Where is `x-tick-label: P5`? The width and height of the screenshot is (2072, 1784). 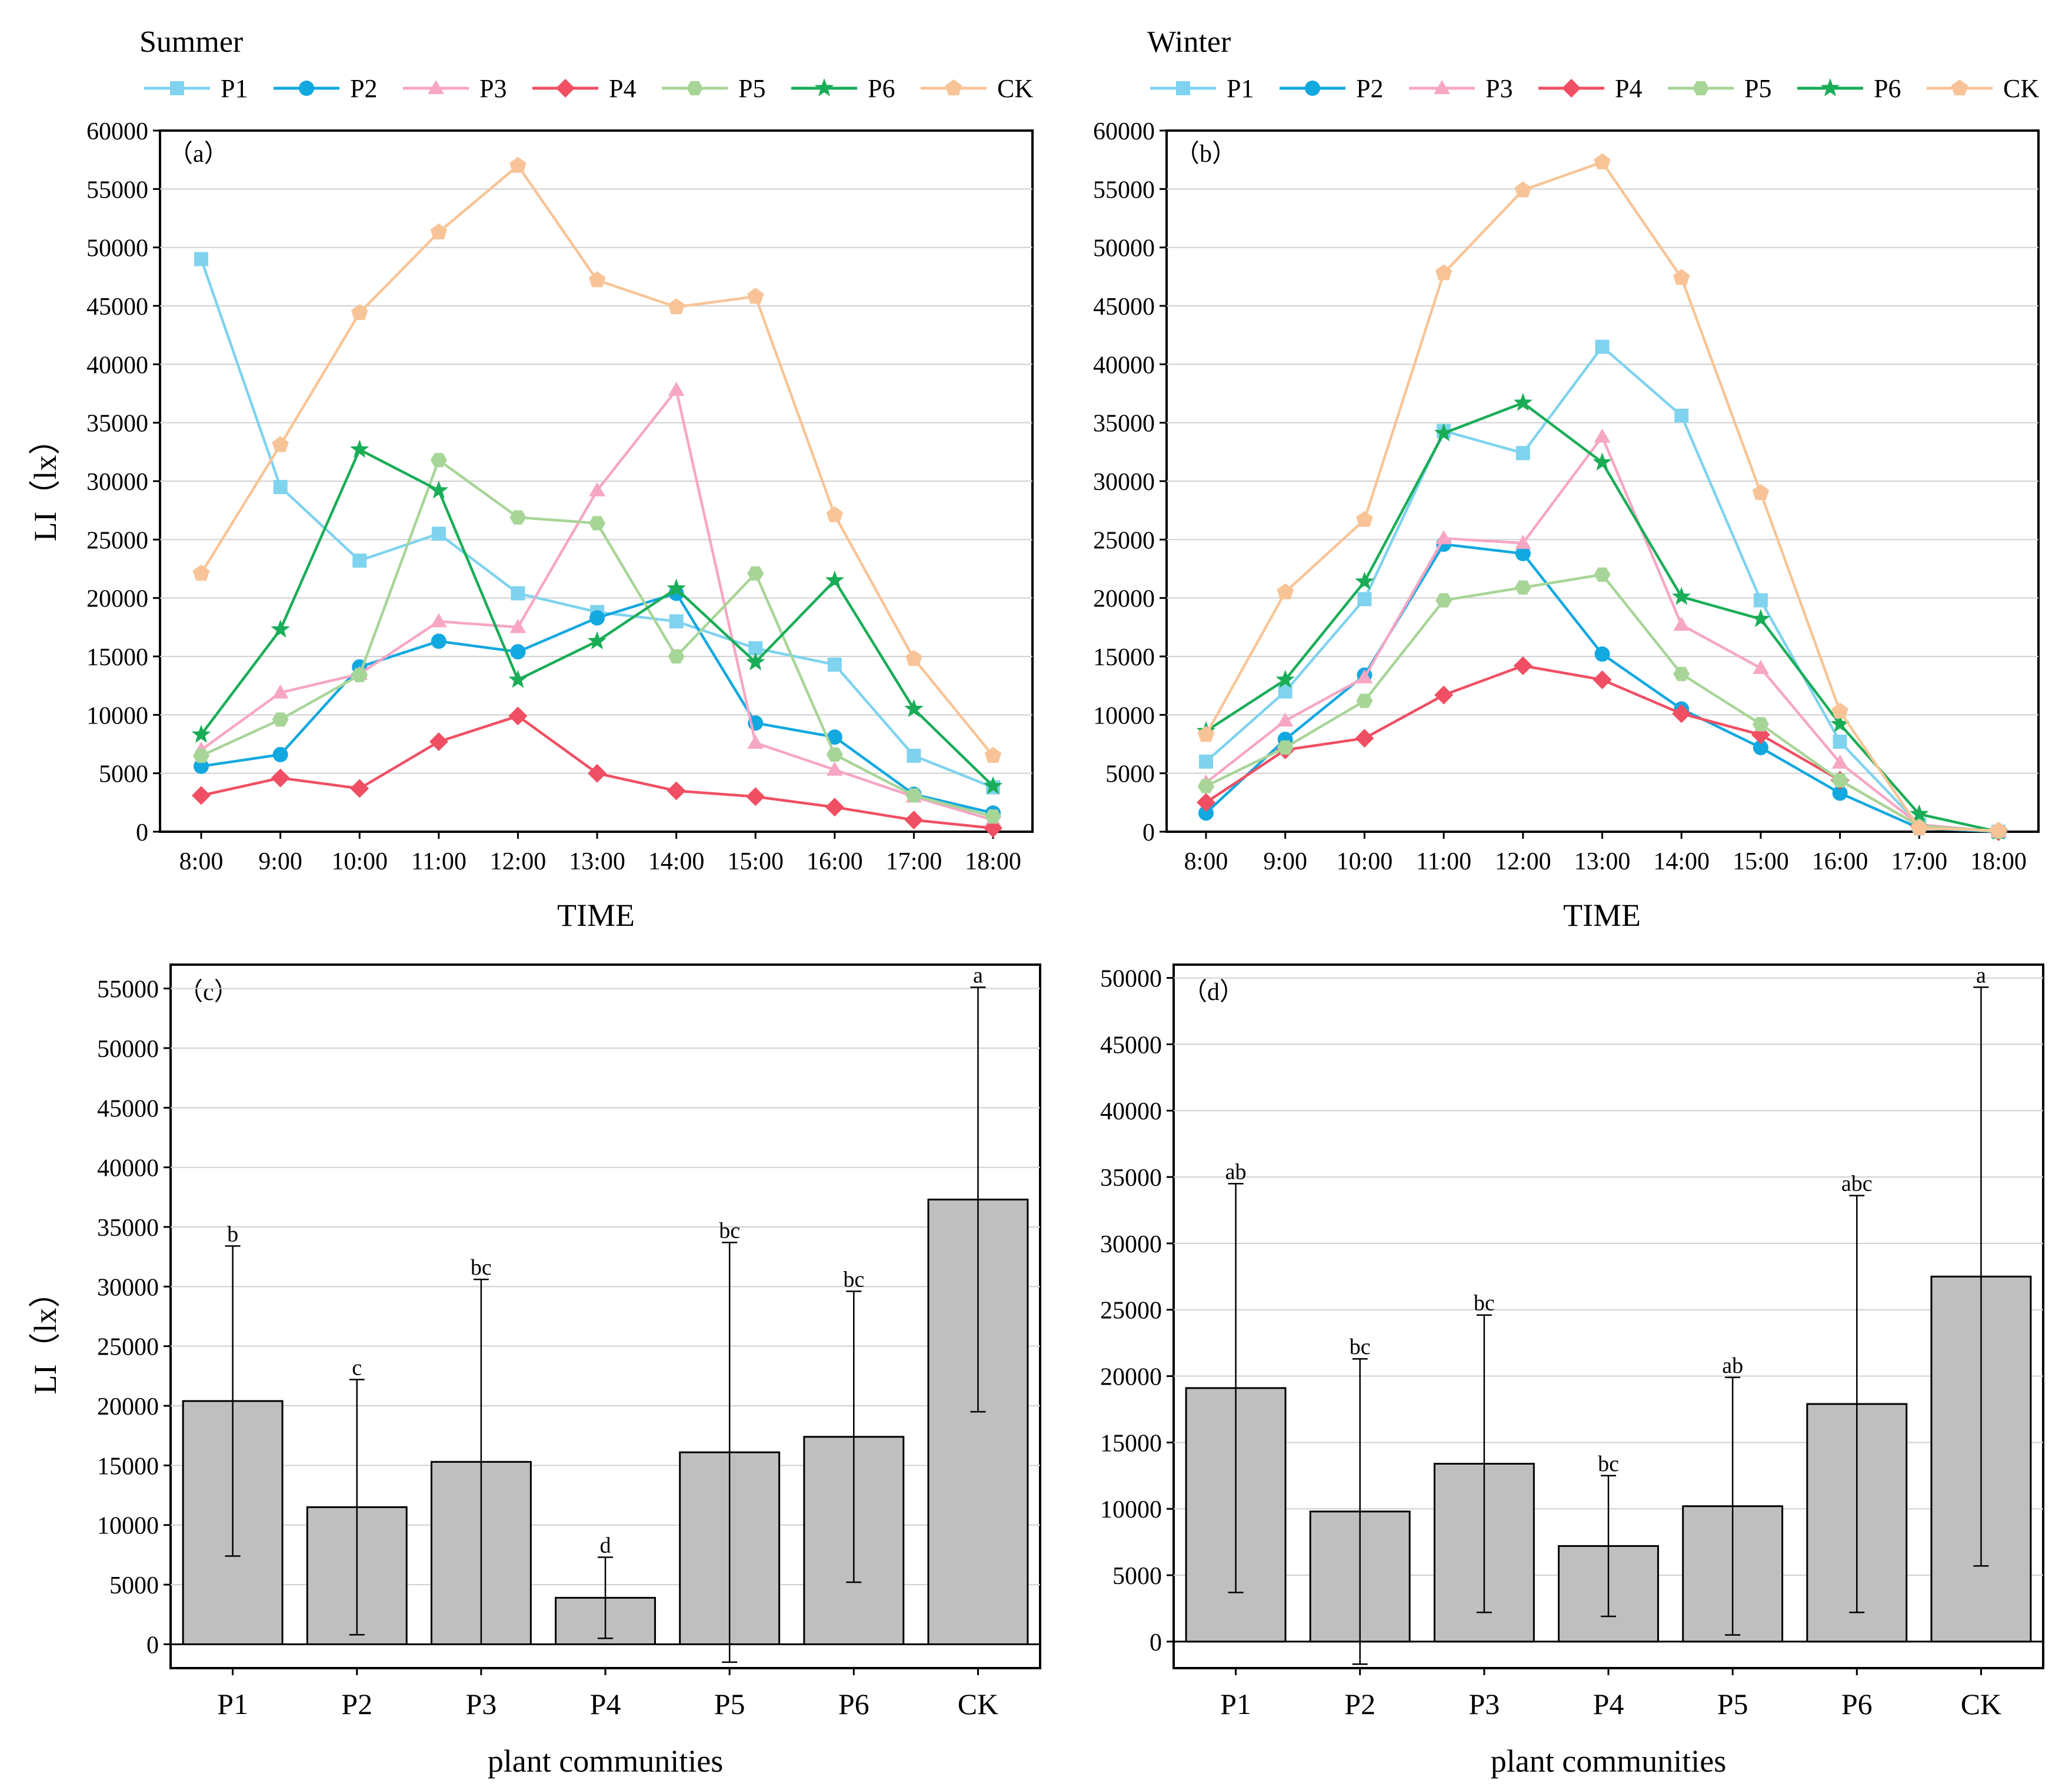
x-tick-label: P5 is located at coordinates (730, 1704).